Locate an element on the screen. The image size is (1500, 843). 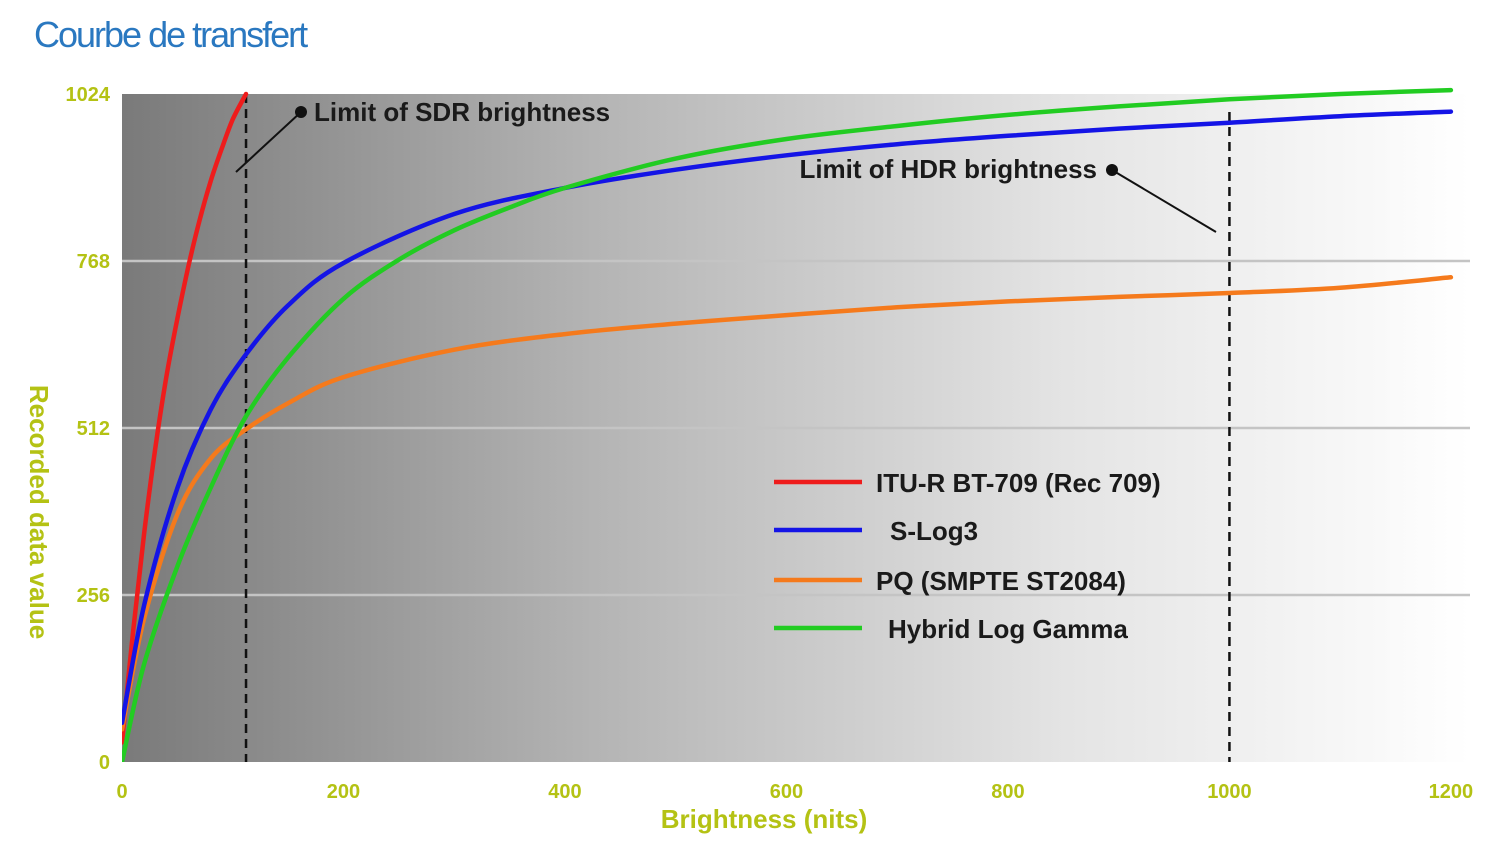
x-tick-label-200: 200 is located at coordinates (343, 792).